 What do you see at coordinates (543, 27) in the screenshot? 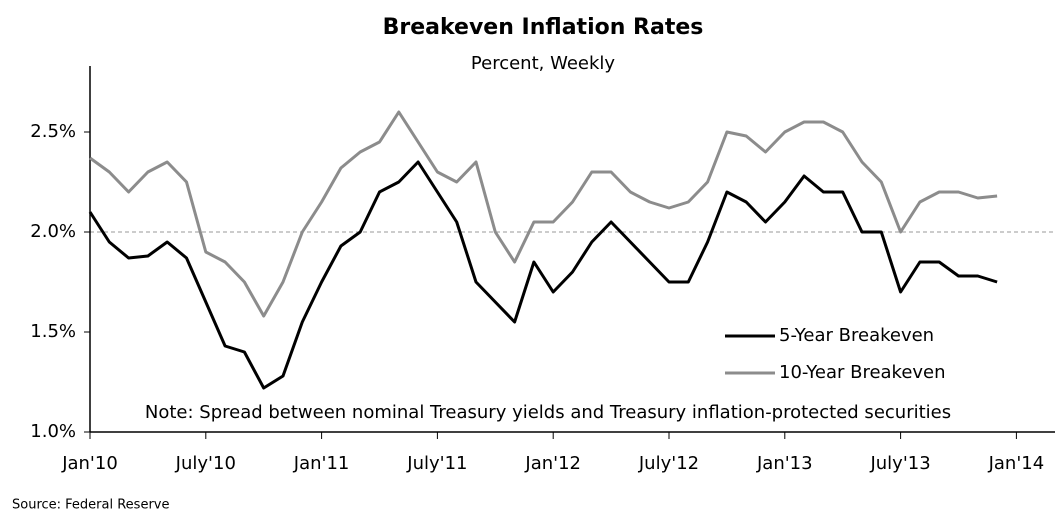
I see `chart-title: Breakeven Inflation Rates` at bounding box center [543, 27].